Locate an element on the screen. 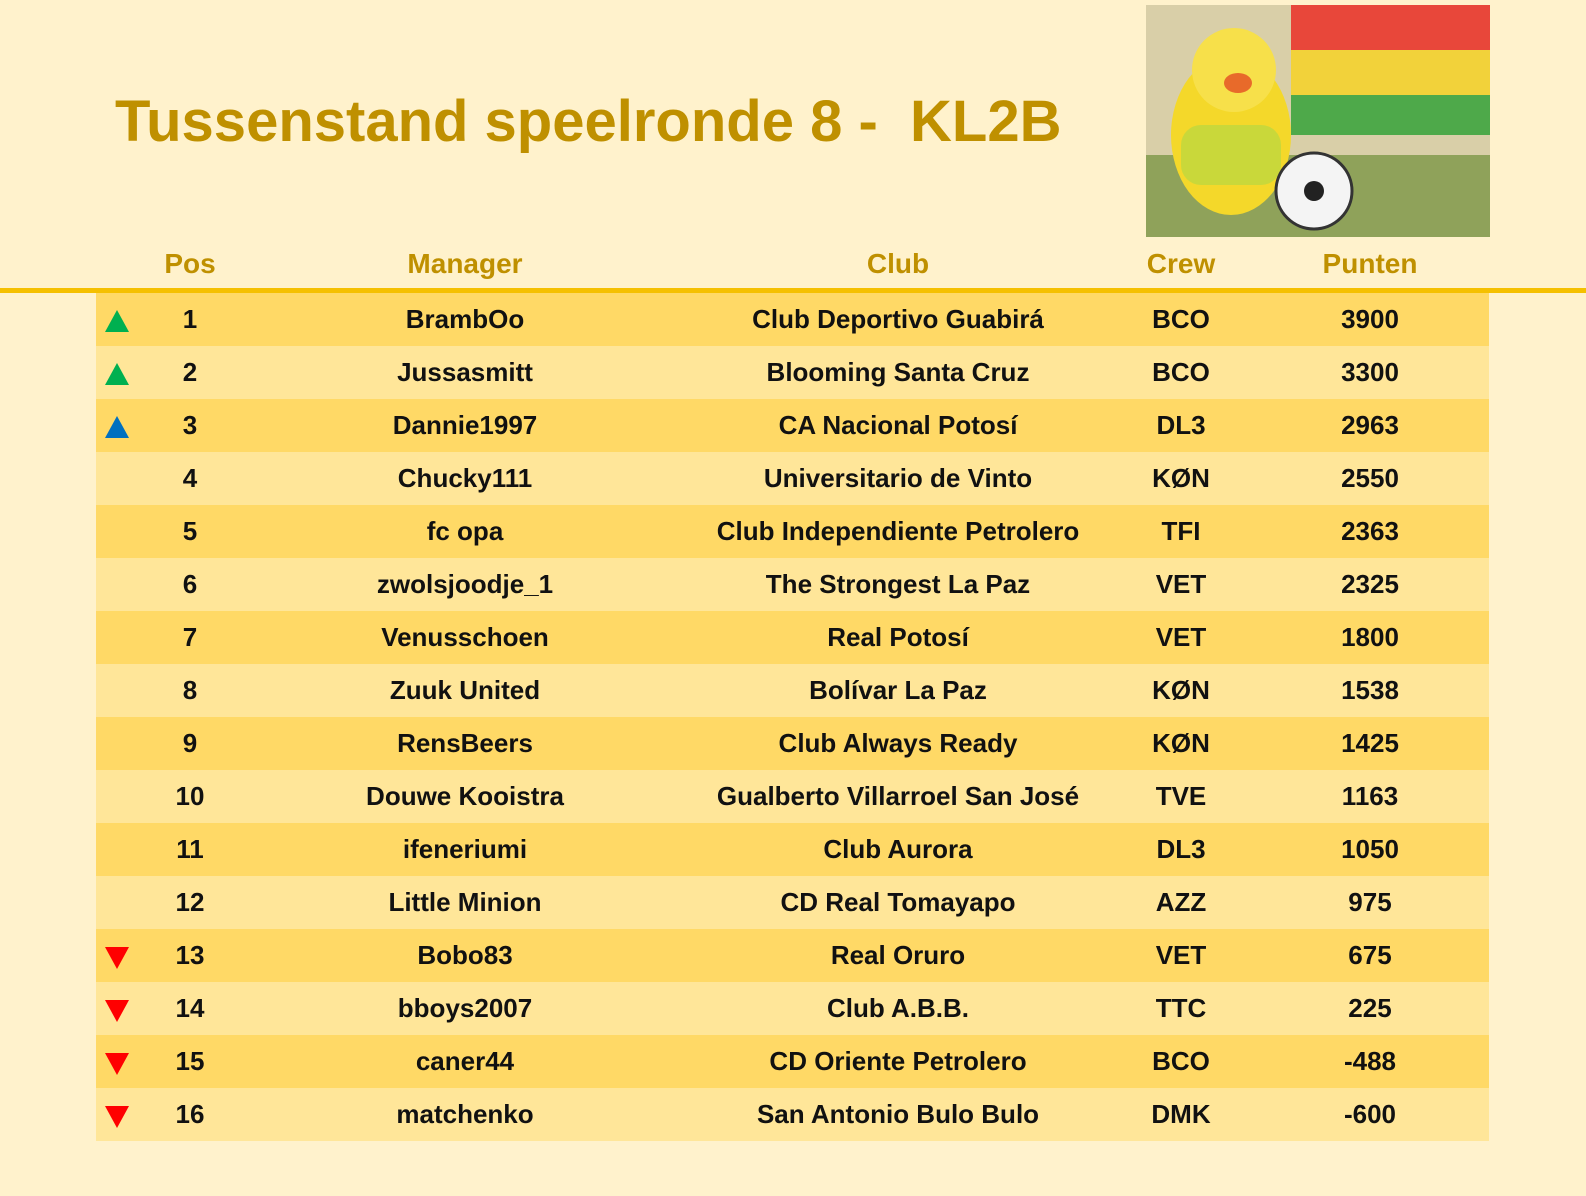  table-row: 3 Dannie1997 CA Nacional Potosí DL3 2963 is located at coordinates (792, 425).